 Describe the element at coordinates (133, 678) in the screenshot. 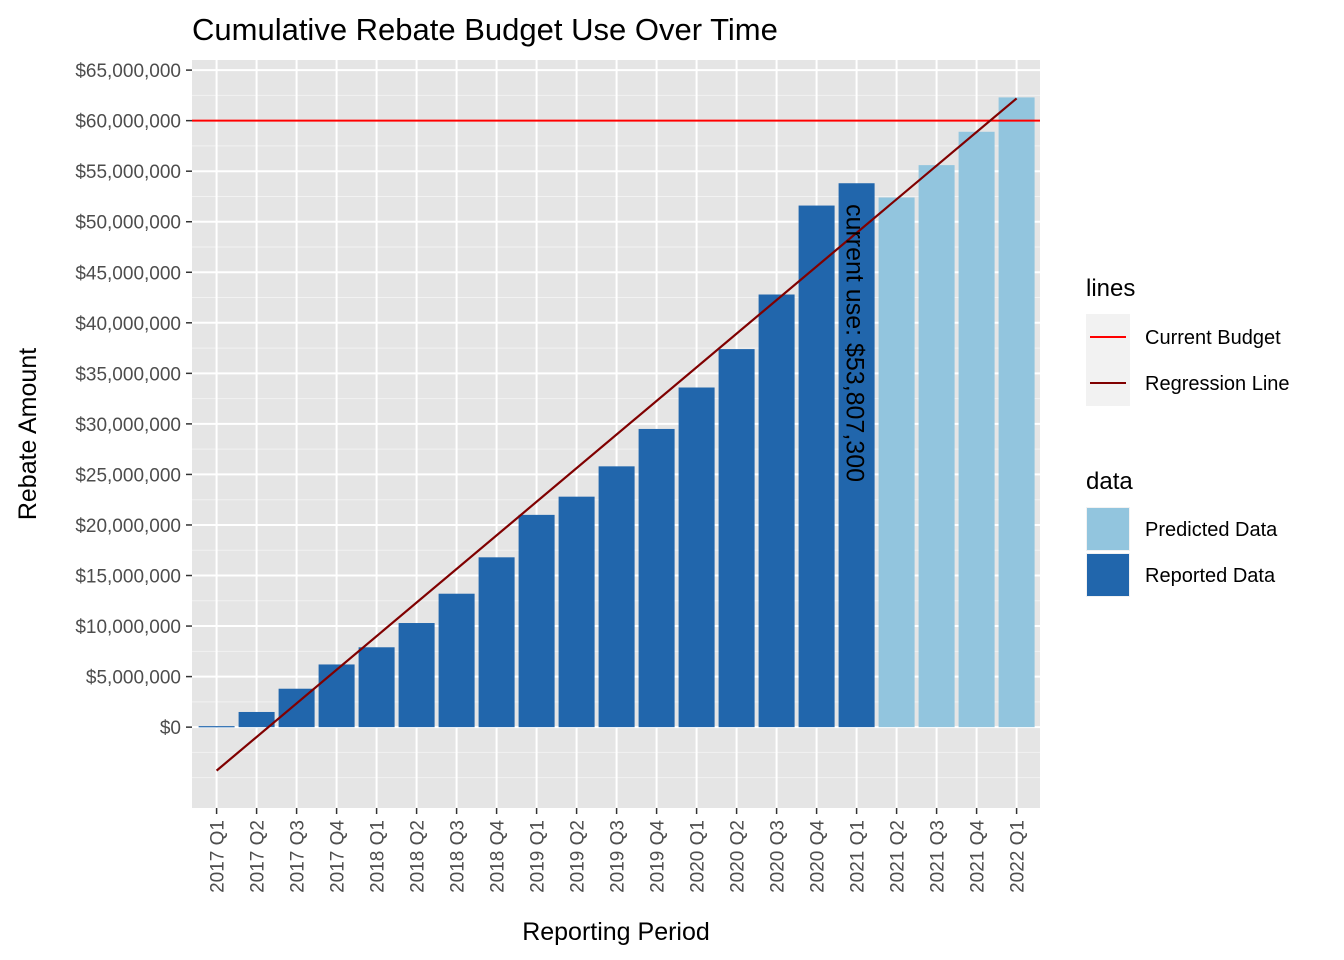

I see `y-tick-label: $5,000,000` at that location.